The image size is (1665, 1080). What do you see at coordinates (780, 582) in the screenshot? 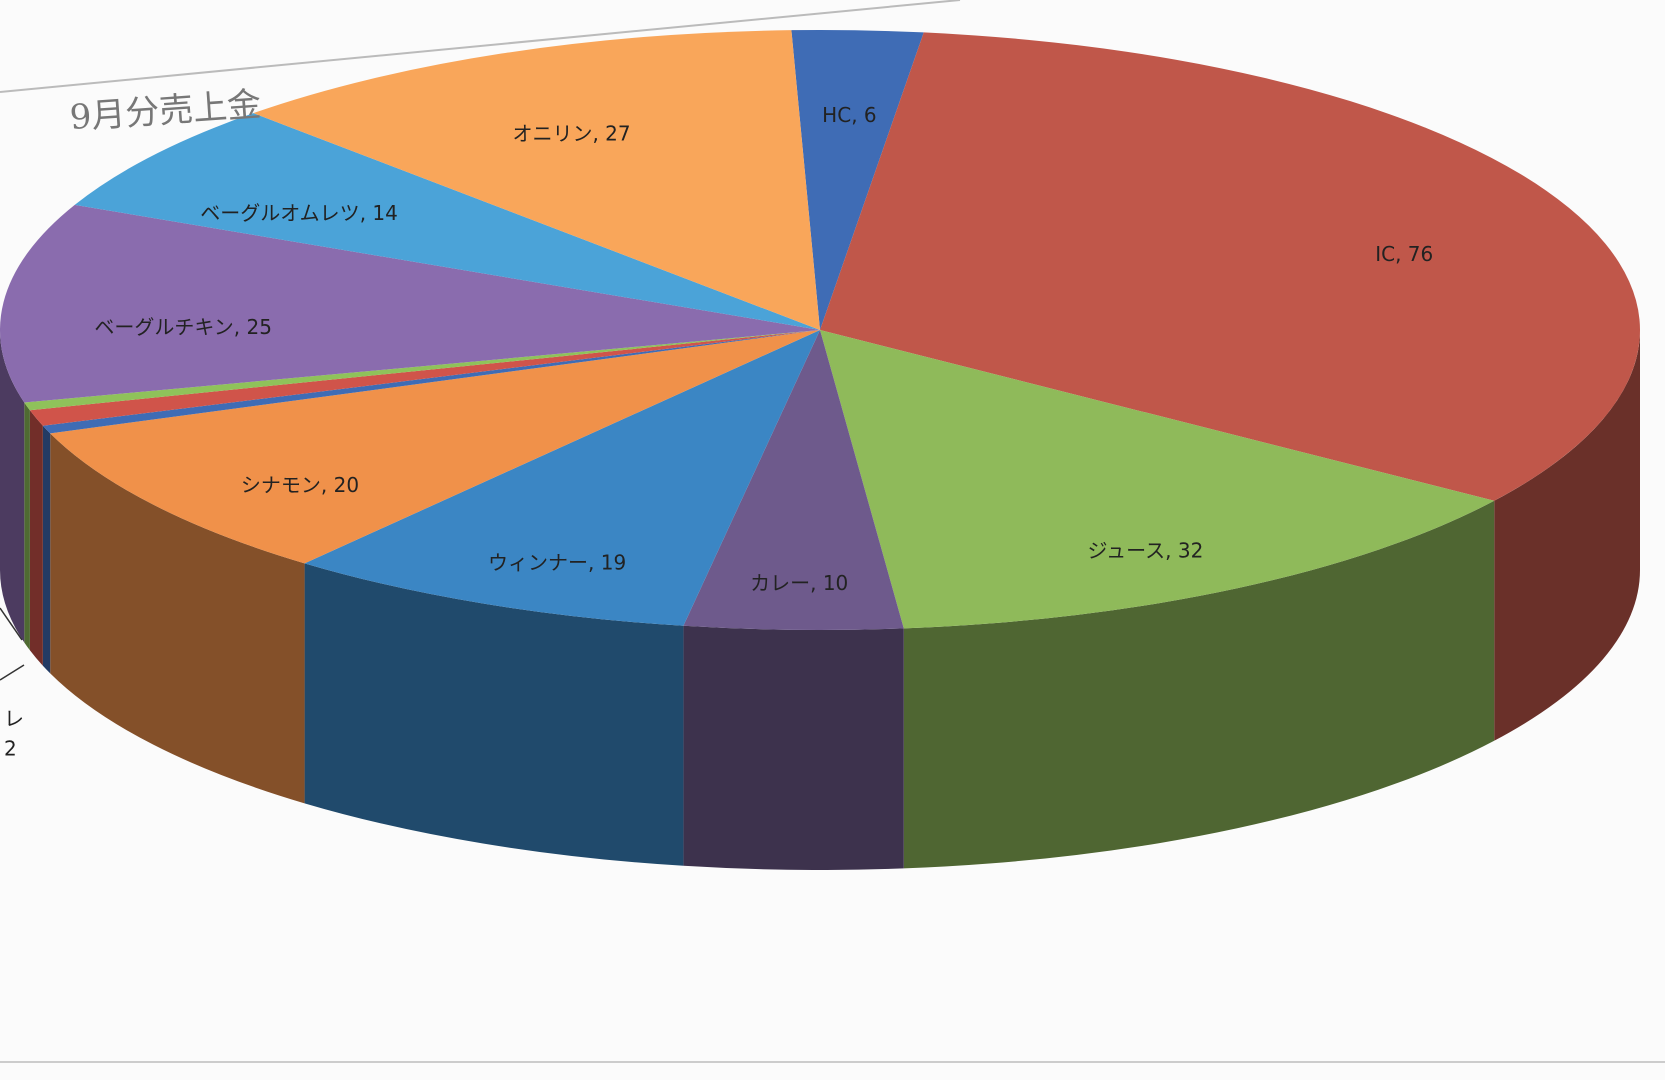
I see `label-category: カレー` at bounding box center [780, 582].